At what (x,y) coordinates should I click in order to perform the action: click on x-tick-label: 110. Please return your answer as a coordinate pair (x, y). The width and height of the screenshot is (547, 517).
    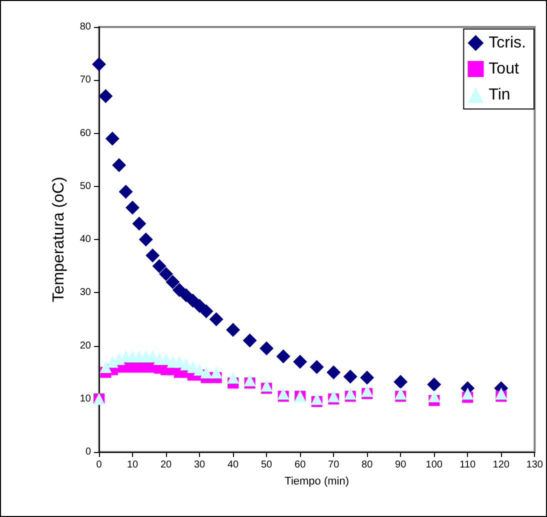
    Looking at the image, I should click on (468, 465).